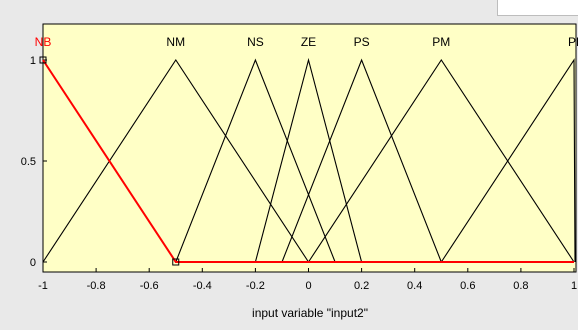 This screenshot has height=330, width=578. I want to click on x-tick-label: -0.8, so click(96, 286).